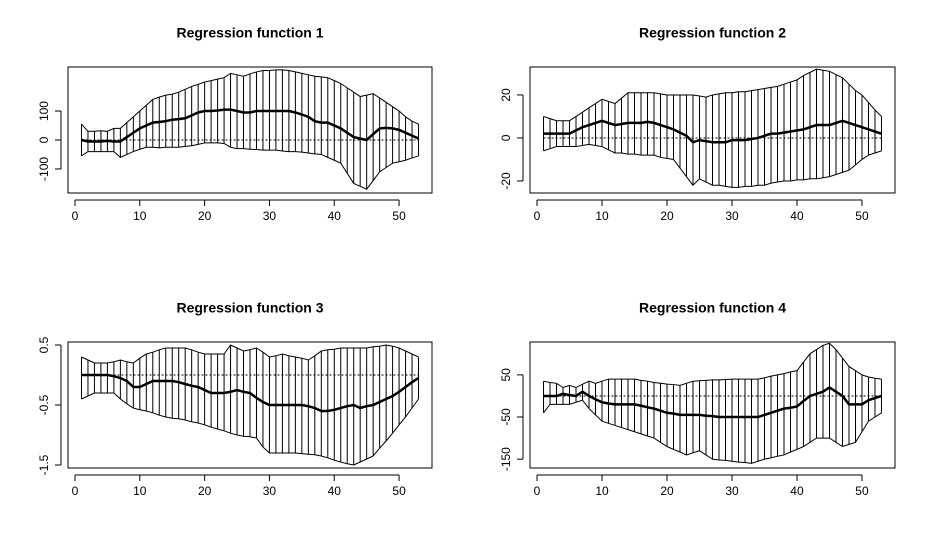  Describe the element at coordinates (44, 464) in the screenshot. I see `y-tick-label: -1.5` at that location.